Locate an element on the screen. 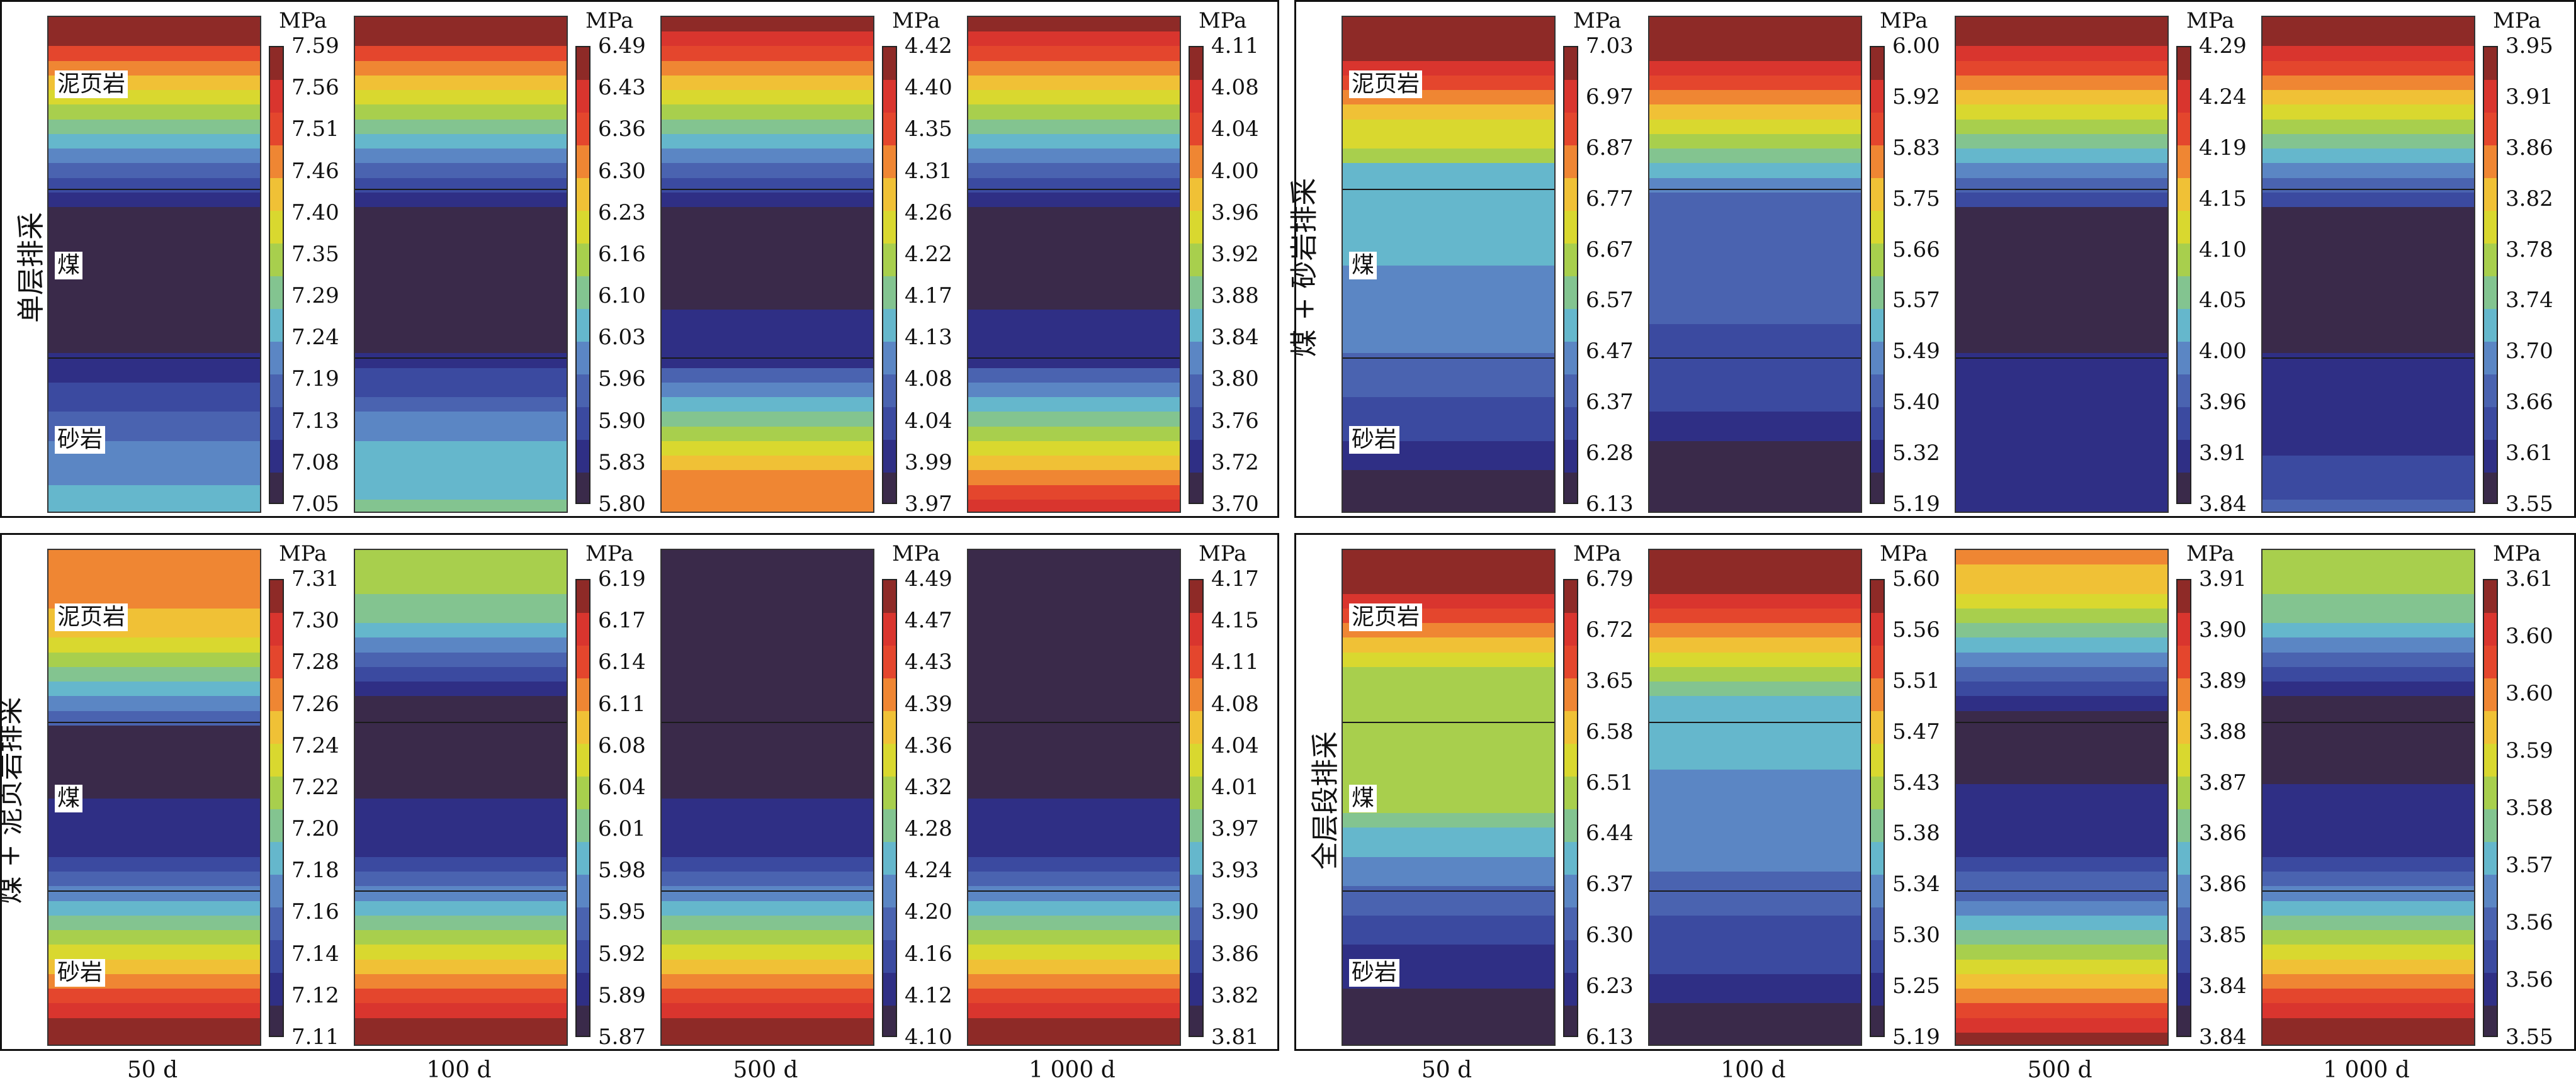 Image resolution: width=2576 pixels, height=1083 pixels. colorbar-tick-label: 6.13 is located at coordinates (1610, 504).